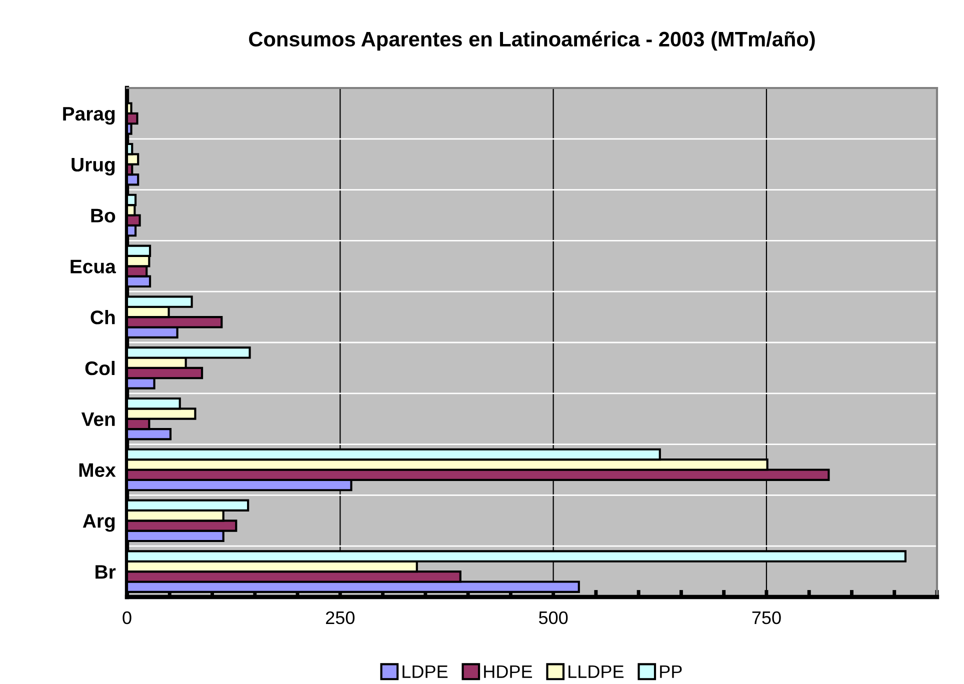 This screenshot has height=684, width=964. What do you see at coordinates (766, 617) in the screenshot?
I see `x-tick-label: 750` at bounding box center [766, 617].